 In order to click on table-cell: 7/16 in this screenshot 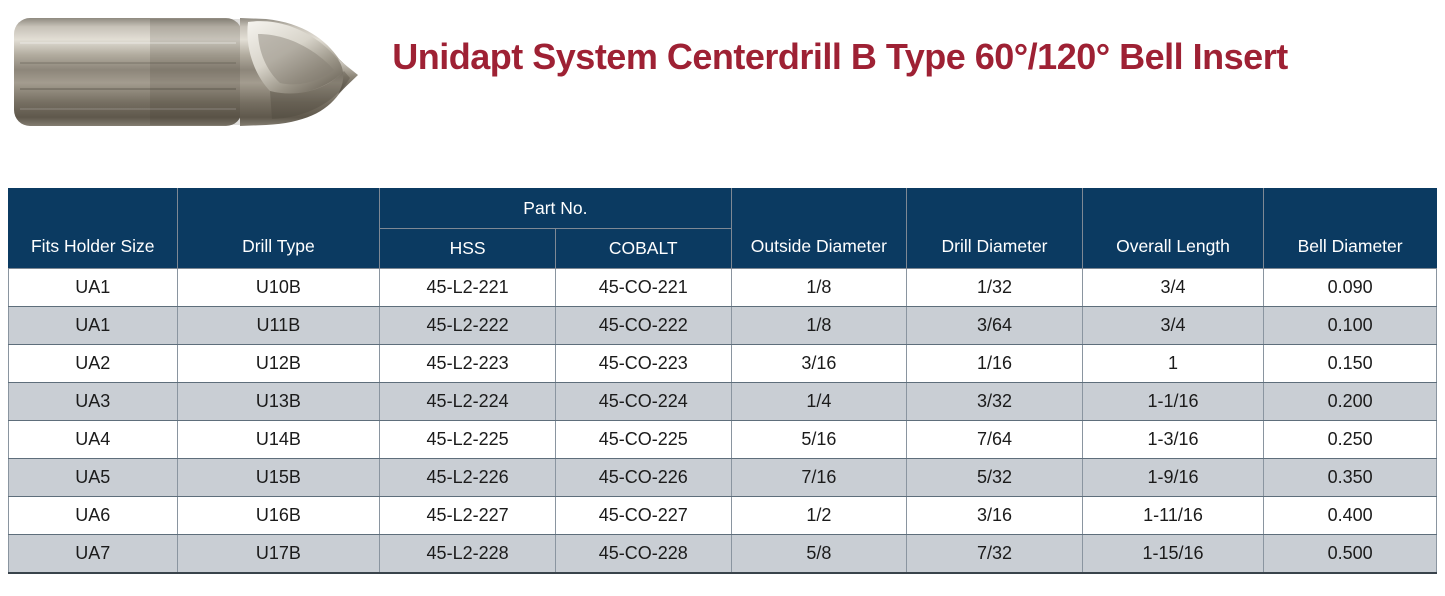, I will do `click(819, 477)`.